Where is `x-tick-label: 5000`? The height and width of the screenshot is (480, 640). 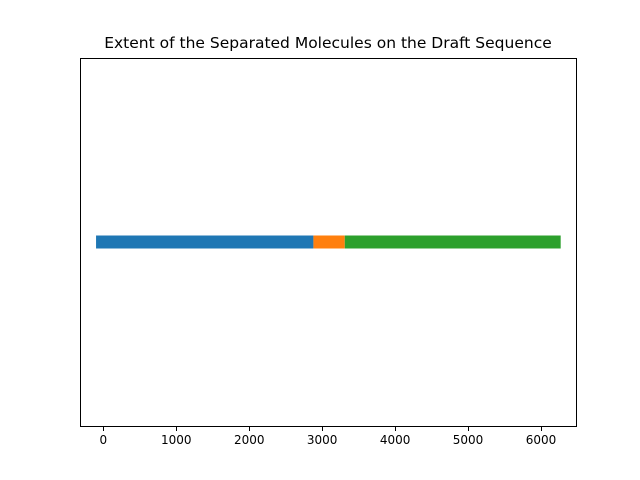 x-tick-label: 5000 is located at coordinates (468, 440).